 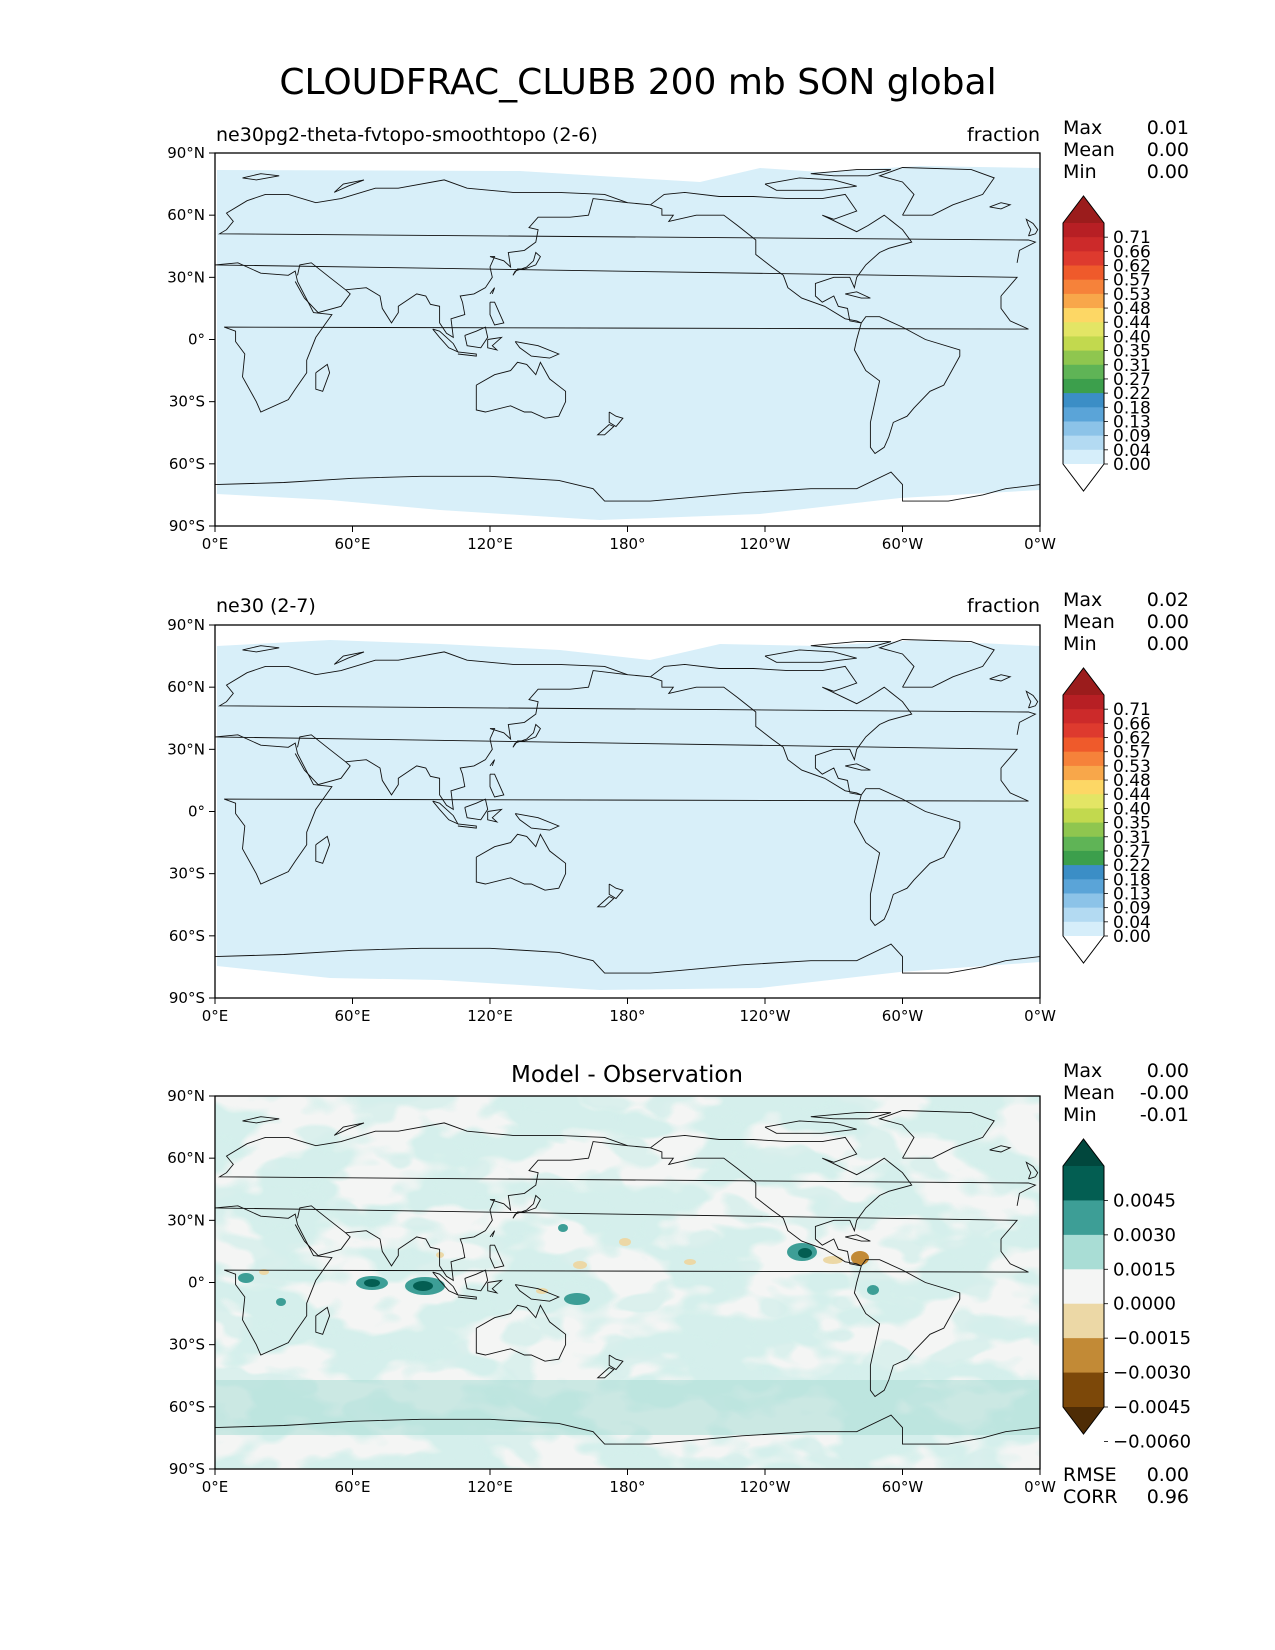 What do you see at coordinates (1132, 937) in the screenshot?
I see `colorbar-label: 0.00` at bounding box center [1132, 937].